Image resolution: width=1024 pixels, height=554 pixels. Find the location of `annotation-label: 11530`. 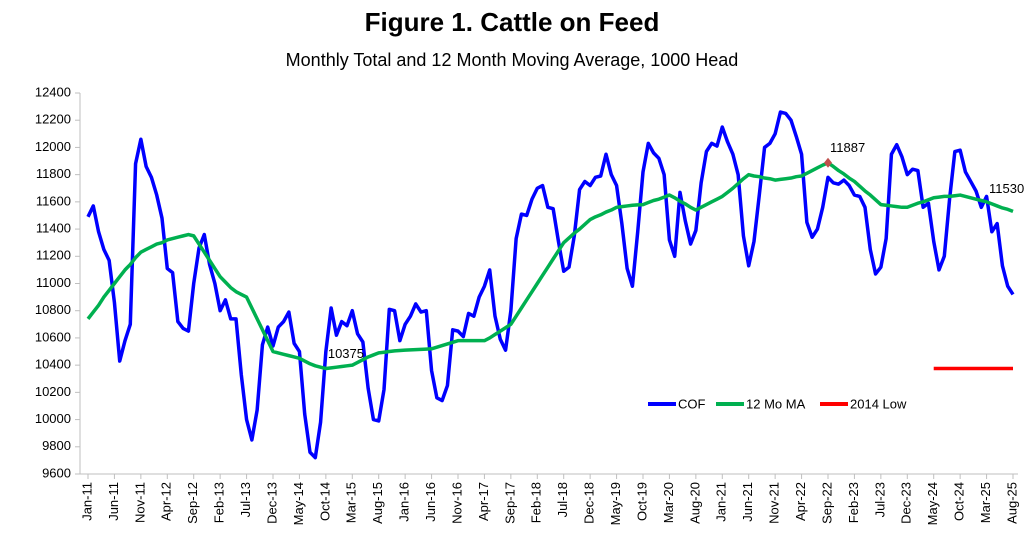

annotation-label: 11530 is located at coordinates (1006, 188).